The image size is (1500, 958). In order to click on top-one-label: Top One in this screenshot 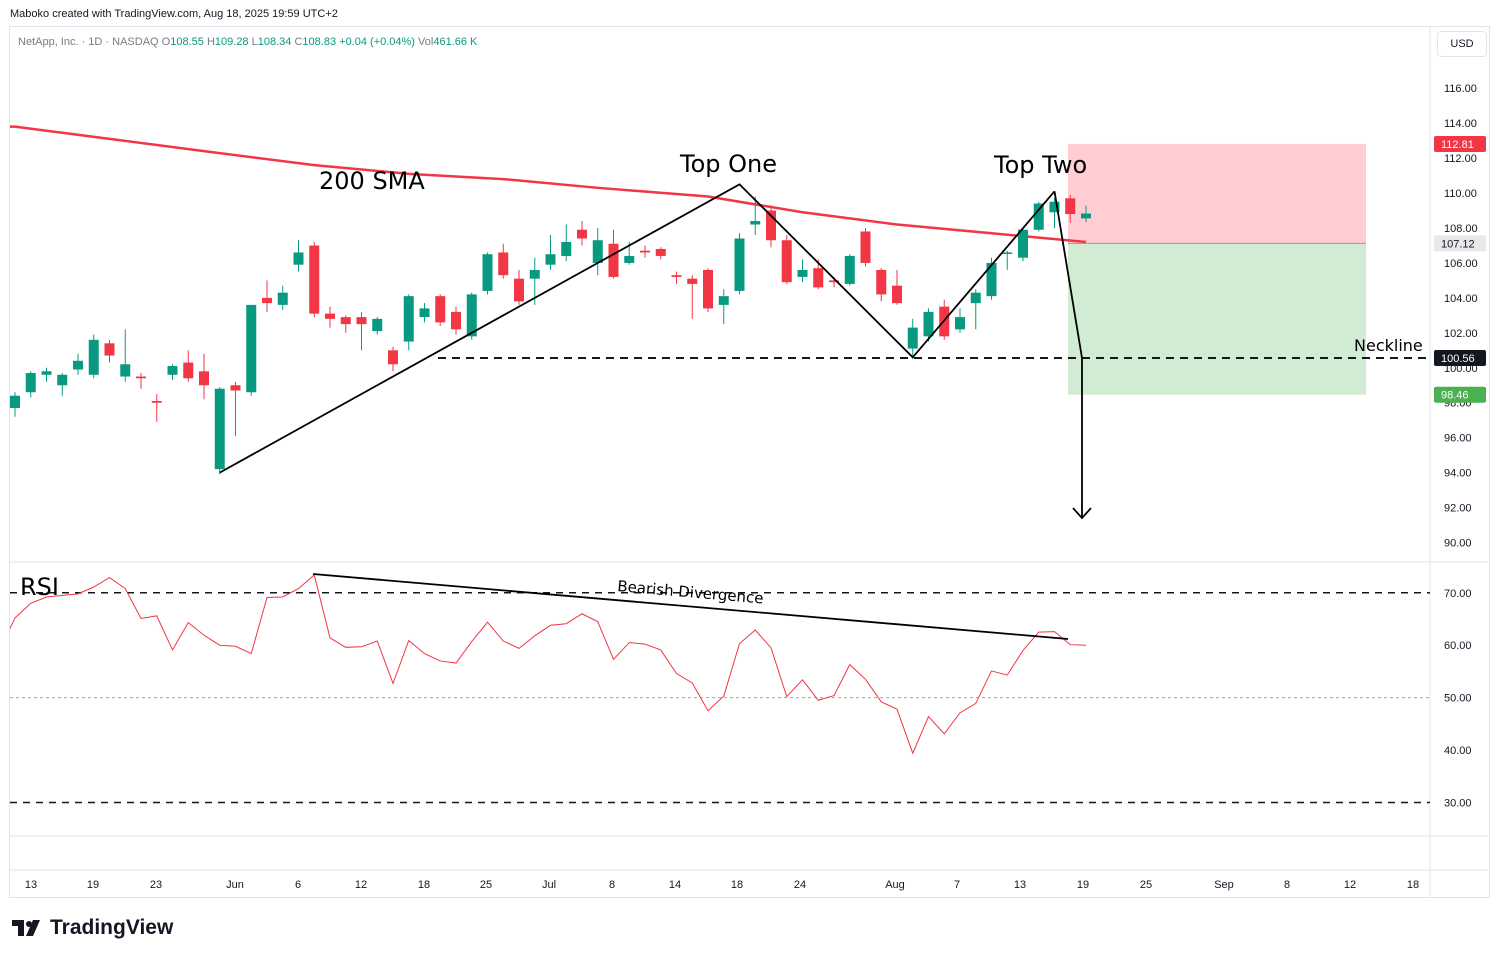, I will do `click(728, 164)`.